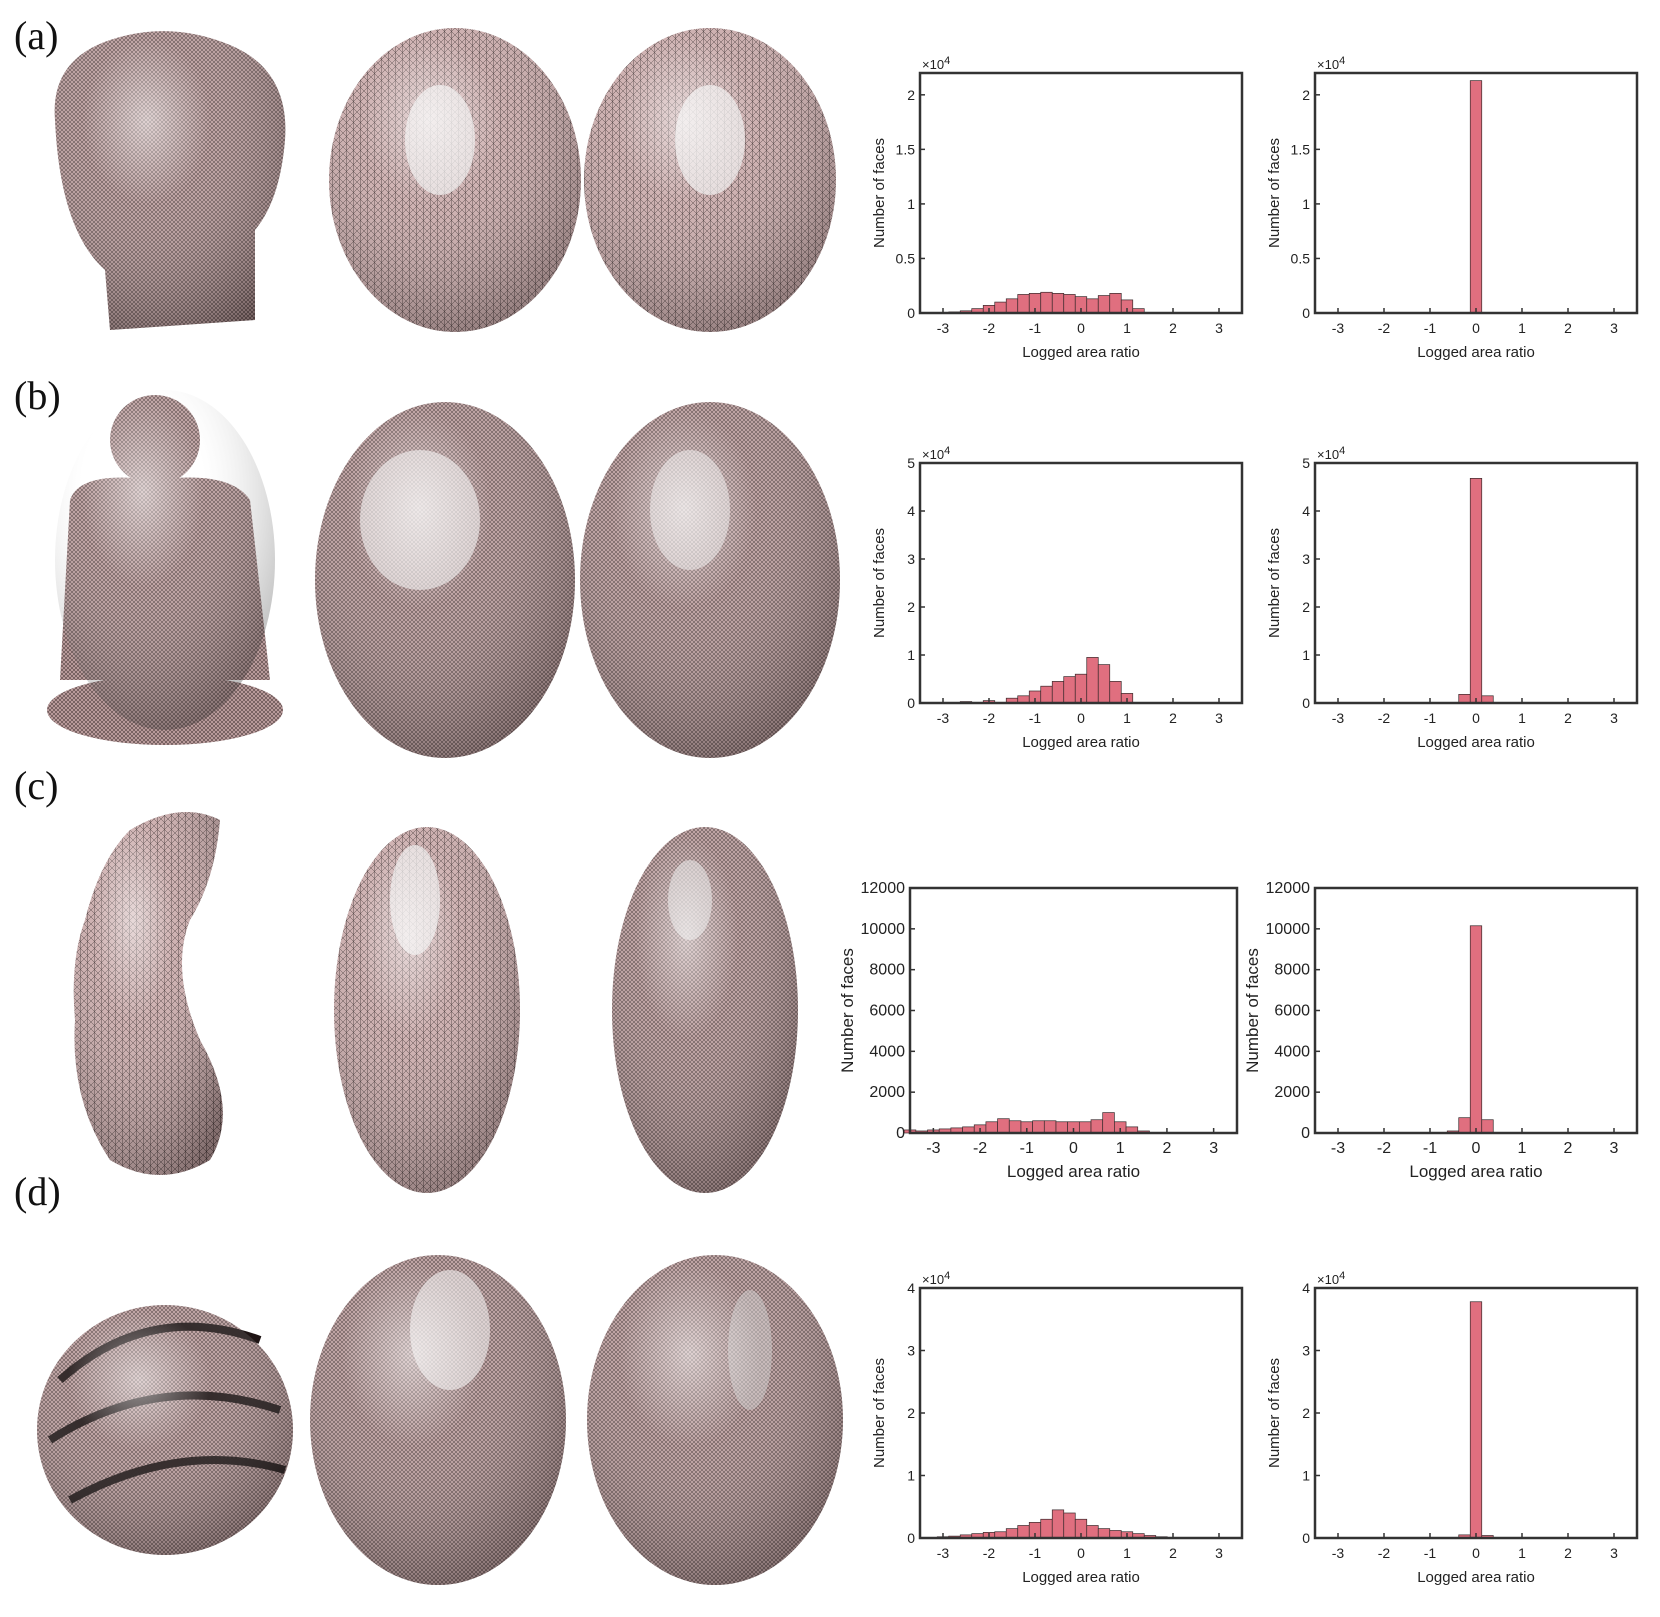  I want to click on sphere-mesh-d2, so click(715, 1420).